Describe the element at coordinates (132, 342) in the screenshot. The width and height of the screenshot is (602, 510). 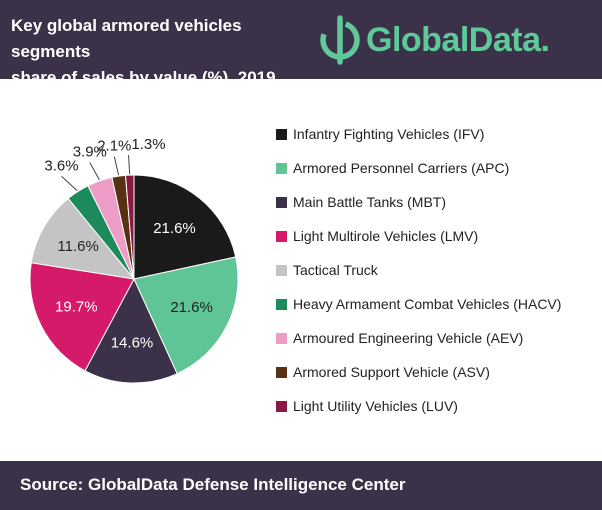
I see `data-label-main-battle-tanks: 14.6%` at that location.